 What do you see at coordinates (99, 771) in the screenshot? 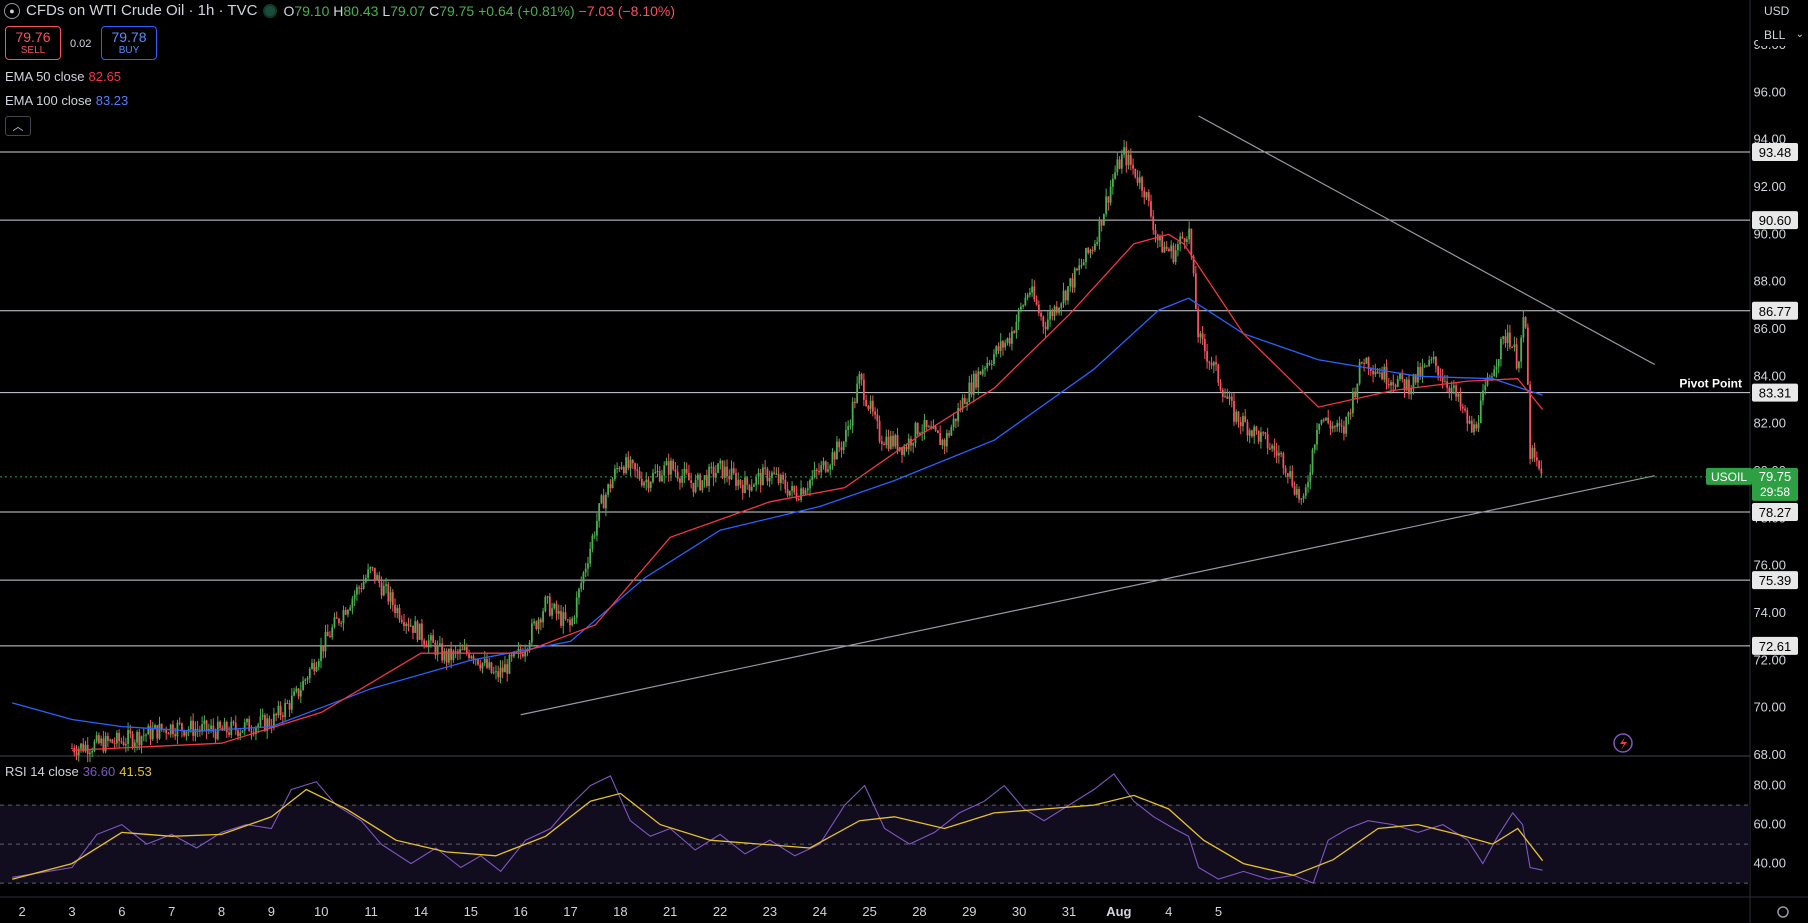
I see `rsi-value: 36.60` at bounding box center [99, 771].